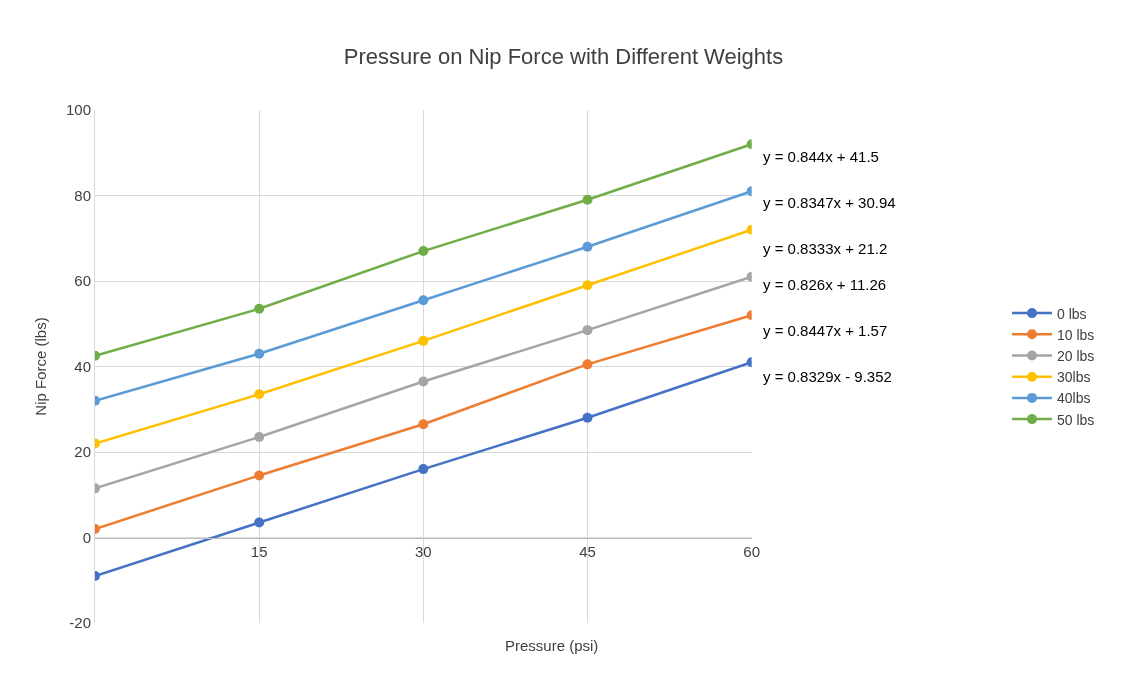  I want to click on text: y = 0.8447x + 1.57, so click(825, 330).